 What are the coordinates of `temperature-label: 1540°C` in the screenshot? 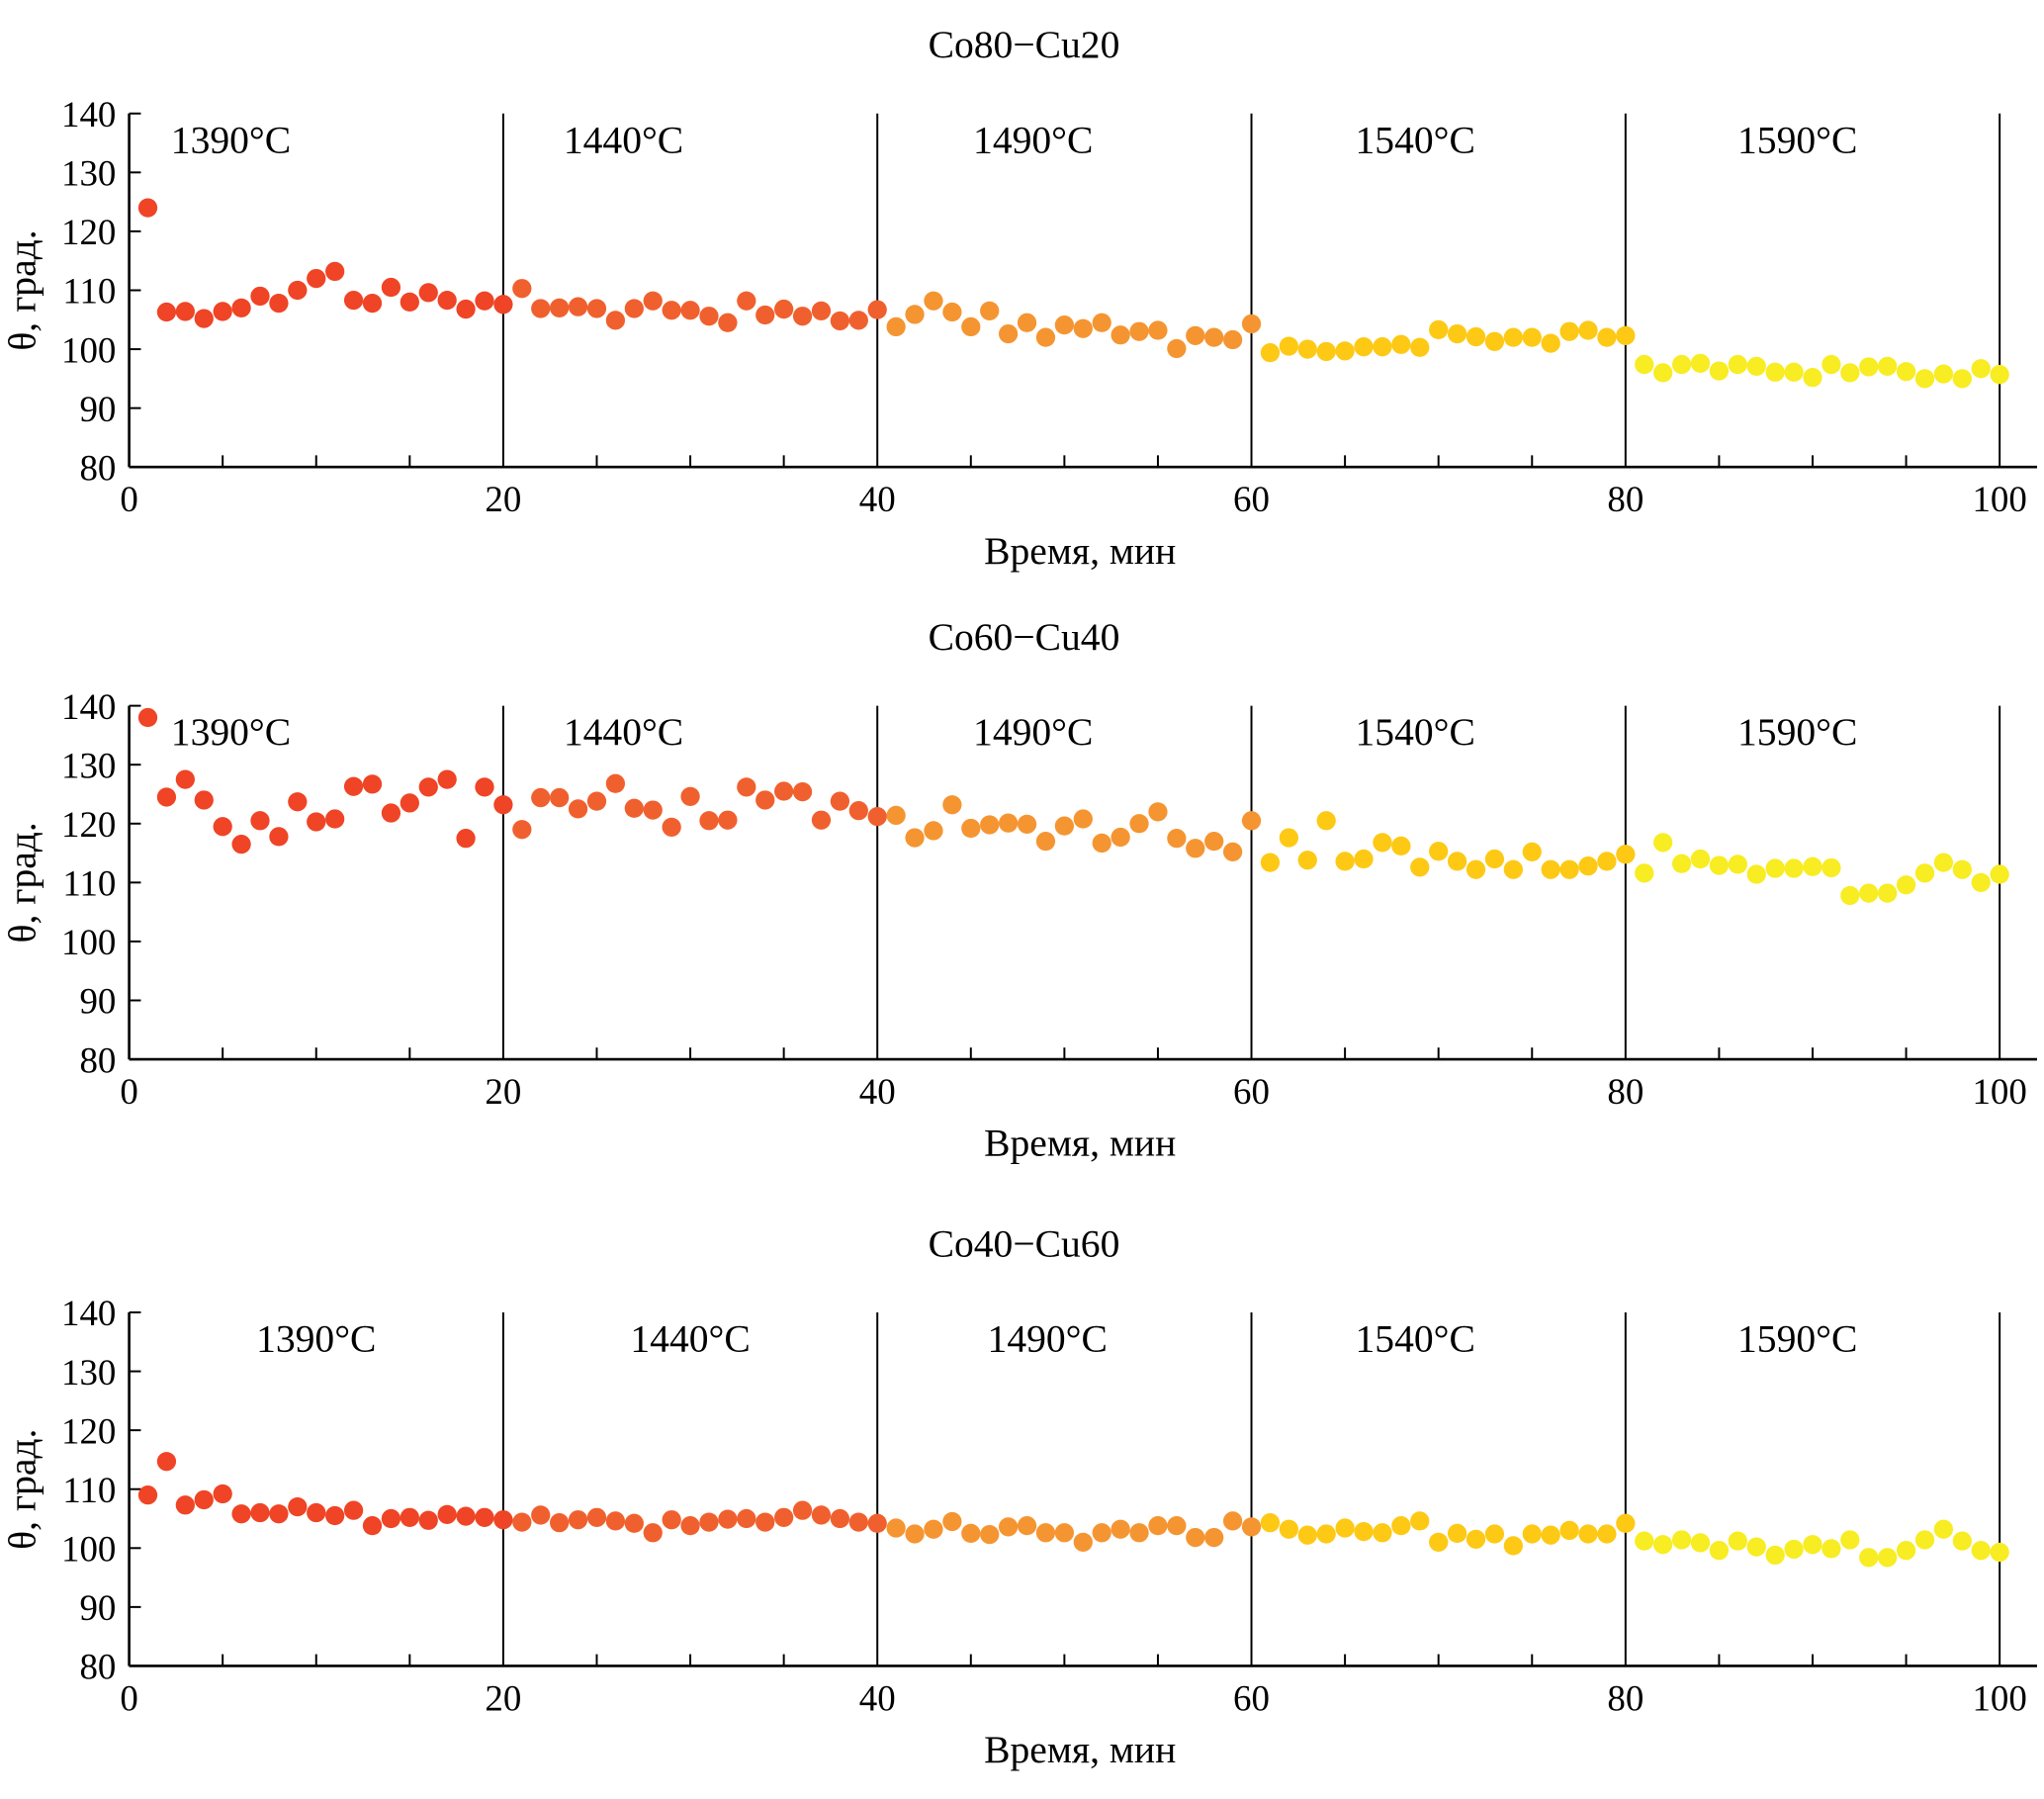 It's located at (1415, 139).